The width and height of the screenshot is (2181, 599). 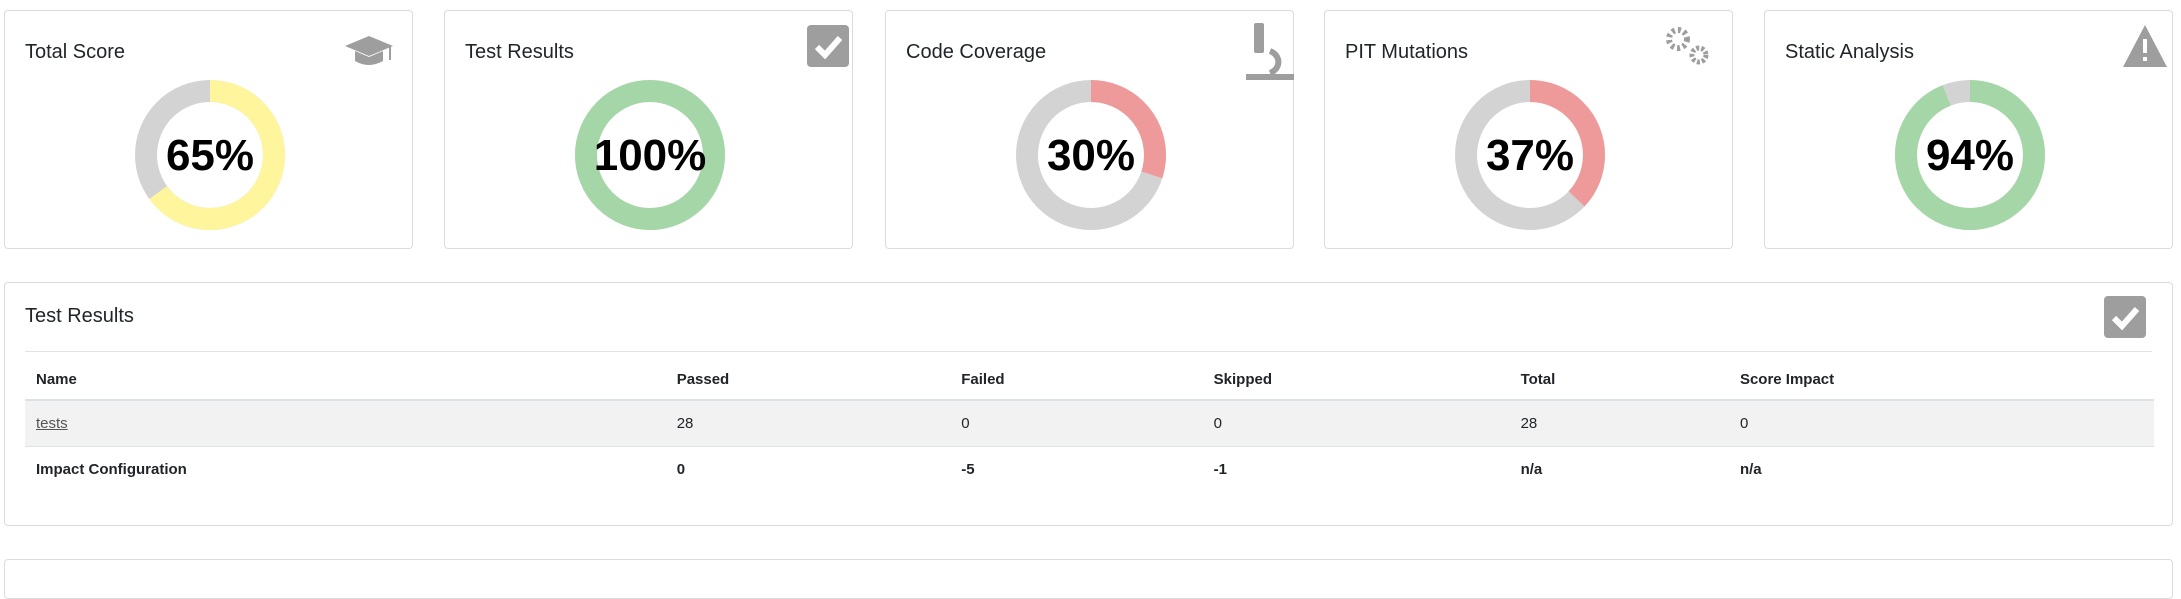 I want to click on card-title: Static Analysis, so click(x=1849, y=52).